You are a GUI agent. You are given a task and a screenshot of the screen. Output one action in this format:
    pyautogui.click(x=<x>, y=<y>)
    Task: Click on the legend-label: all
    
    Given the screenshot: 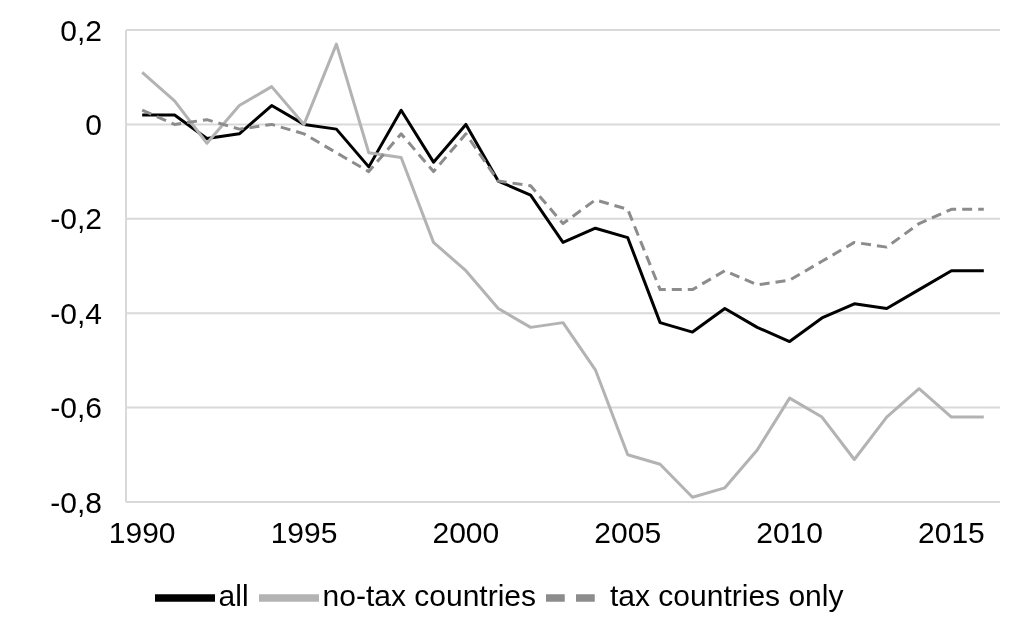 What is the action you would take?
    pyautogui.click(x=233, y=595)
    